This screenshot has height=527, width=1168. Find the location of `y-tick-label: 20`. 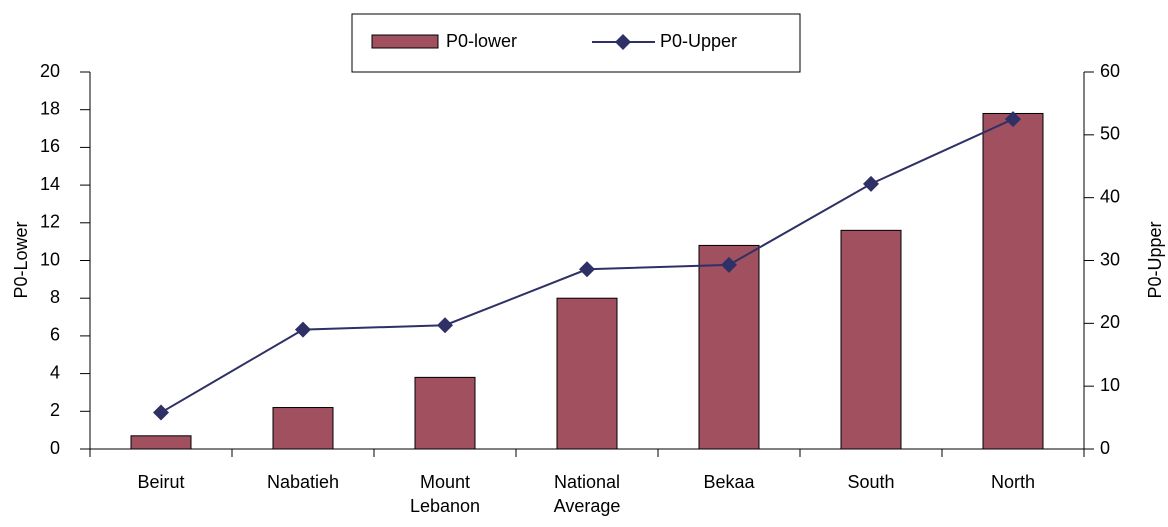

y-tick-label: 20 is located at coordinates (50, 71).